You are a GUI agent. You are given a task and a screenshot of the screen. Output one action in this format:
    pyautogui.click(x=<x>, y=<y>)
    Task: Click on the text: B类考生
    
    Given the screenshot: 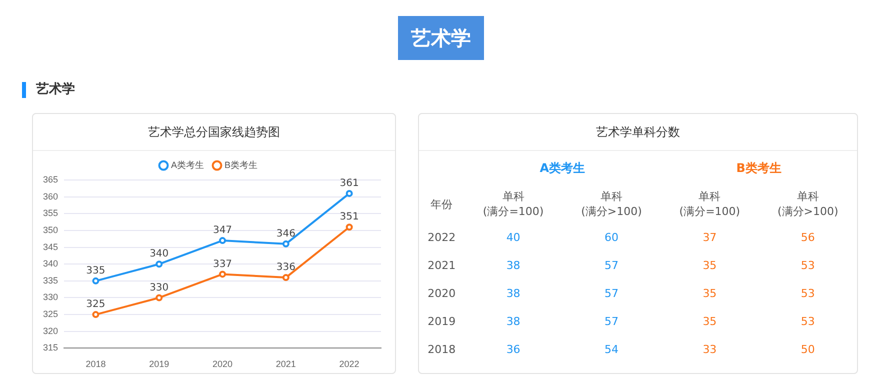 What is the action you would take?
    pyautogui.click(x=758, y=168)
    